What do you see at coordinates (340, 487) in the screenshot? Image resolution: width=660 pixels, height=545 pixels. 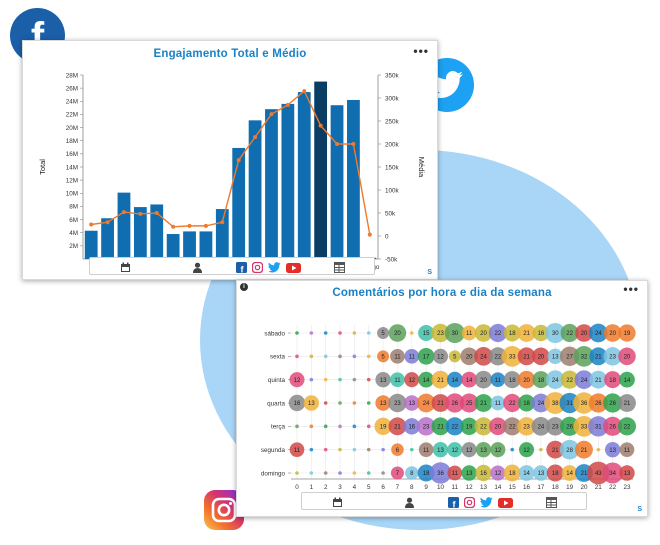 I see `x-tick-label: 3` at bounding box center [340, 487].